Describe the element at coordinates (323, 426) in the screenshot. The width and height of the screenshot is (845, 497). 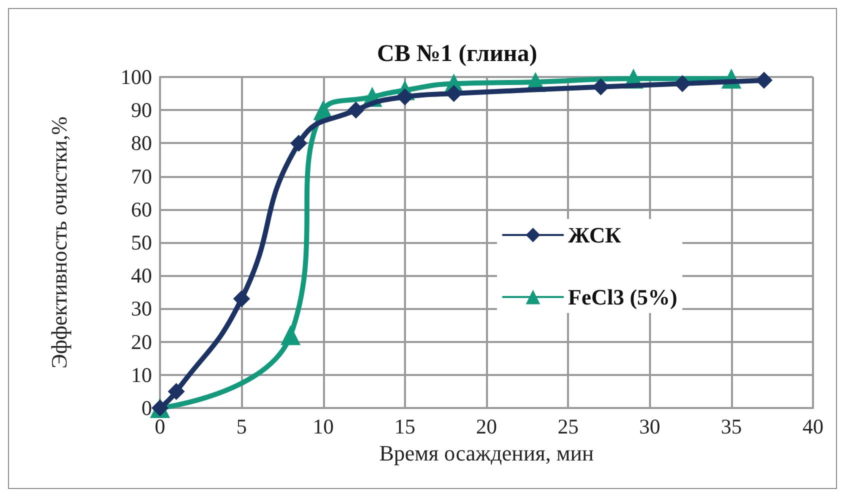
I see `x-tick-label: 10` at that location.